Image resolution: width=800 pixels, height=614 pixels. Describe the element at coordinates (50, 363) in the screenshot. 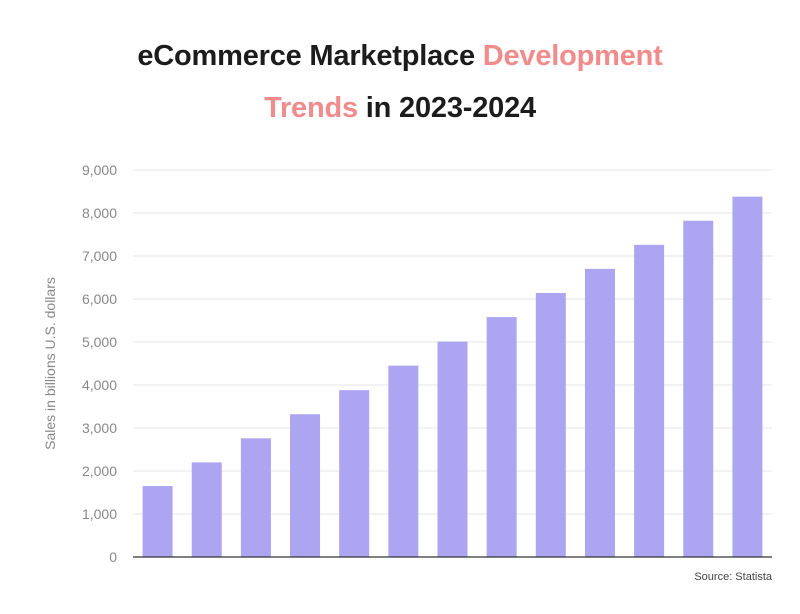

I see `y-axis-label: Sales in billions U.S. dollars` at that location.